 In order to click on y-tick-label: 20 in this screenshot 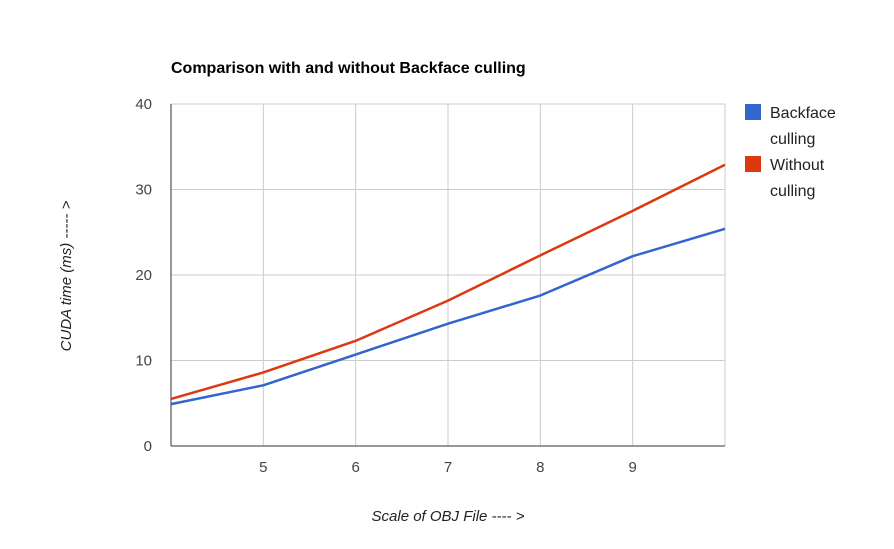, I will do `click(143, 275)`.